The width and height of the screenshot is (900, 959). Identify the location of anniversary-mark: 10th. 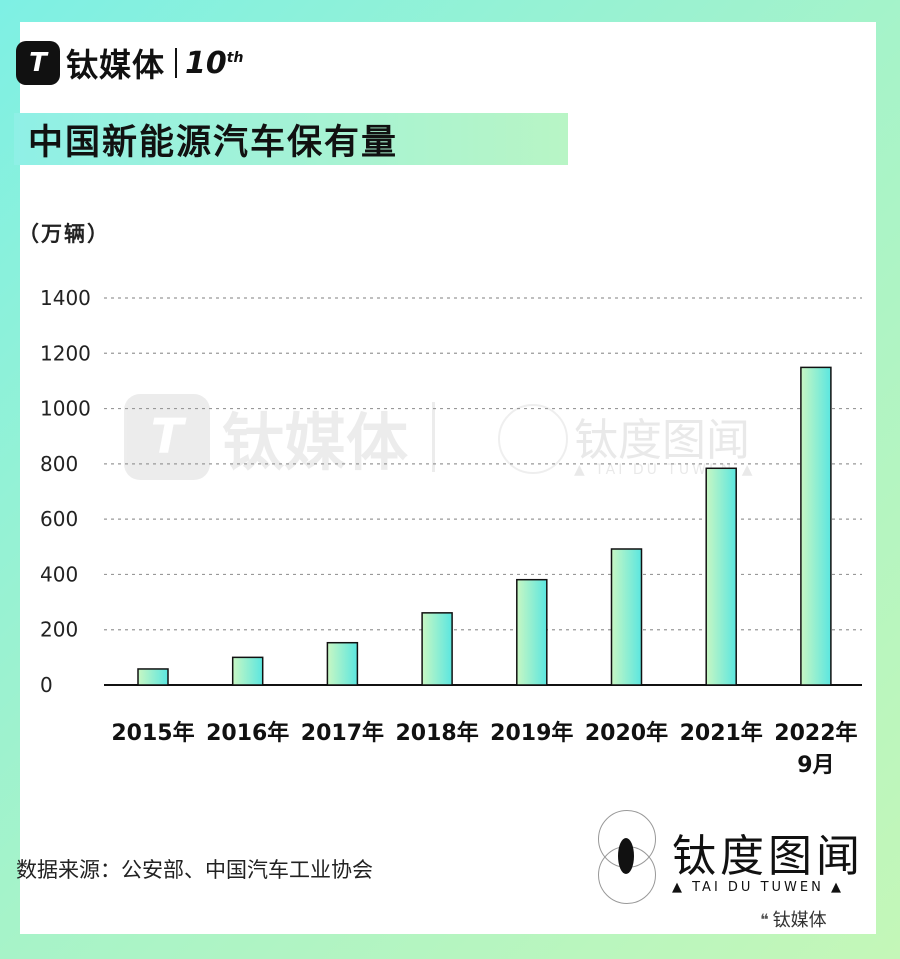
(214, 63).